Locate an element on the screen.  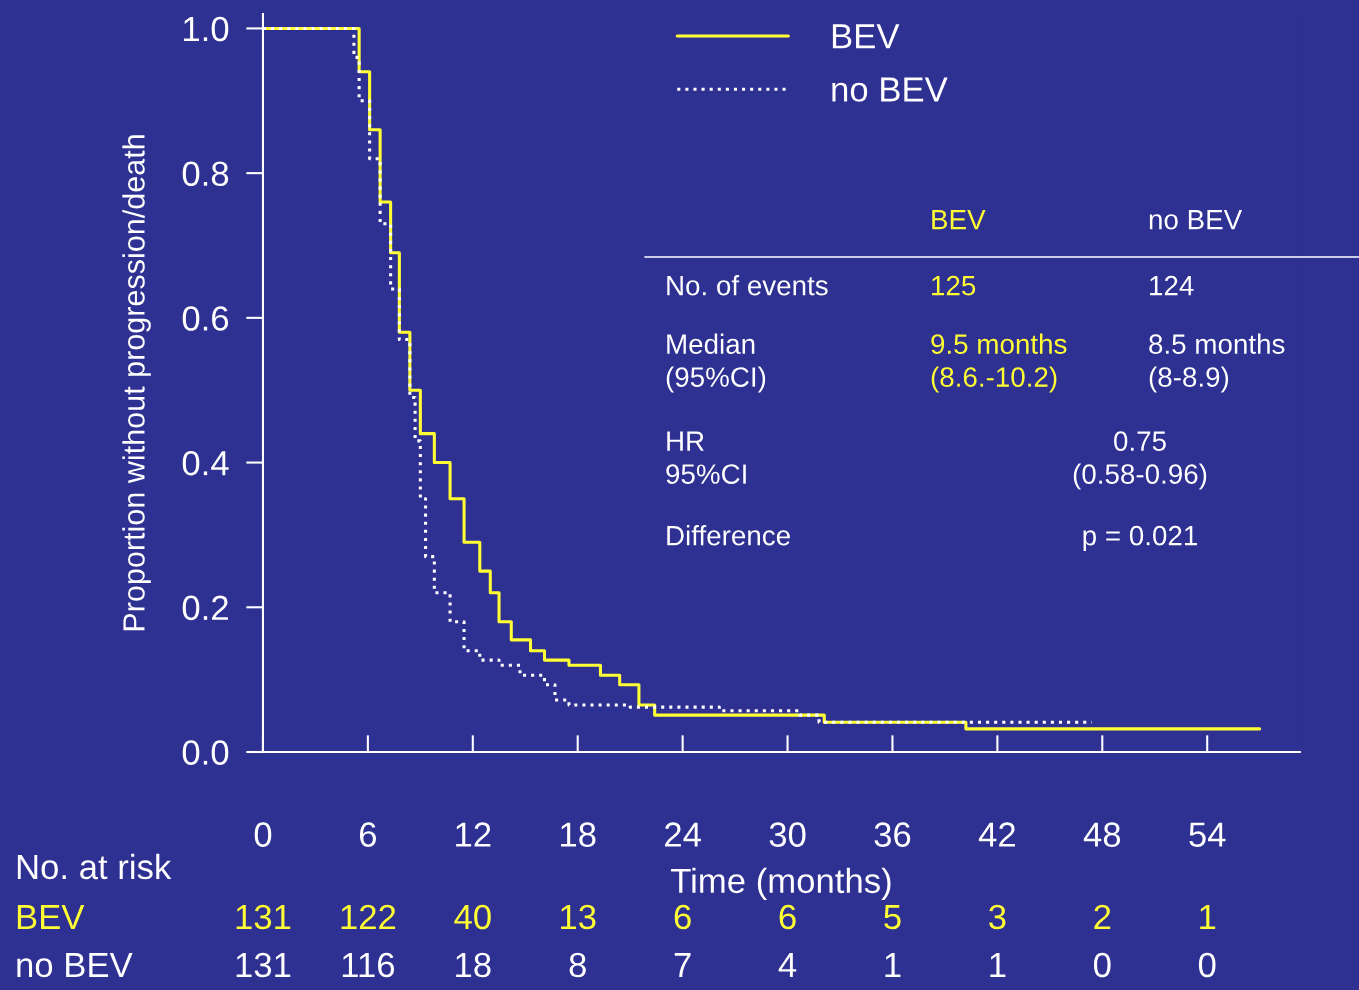
annotation: 125 is located at coordinates (954, 285).